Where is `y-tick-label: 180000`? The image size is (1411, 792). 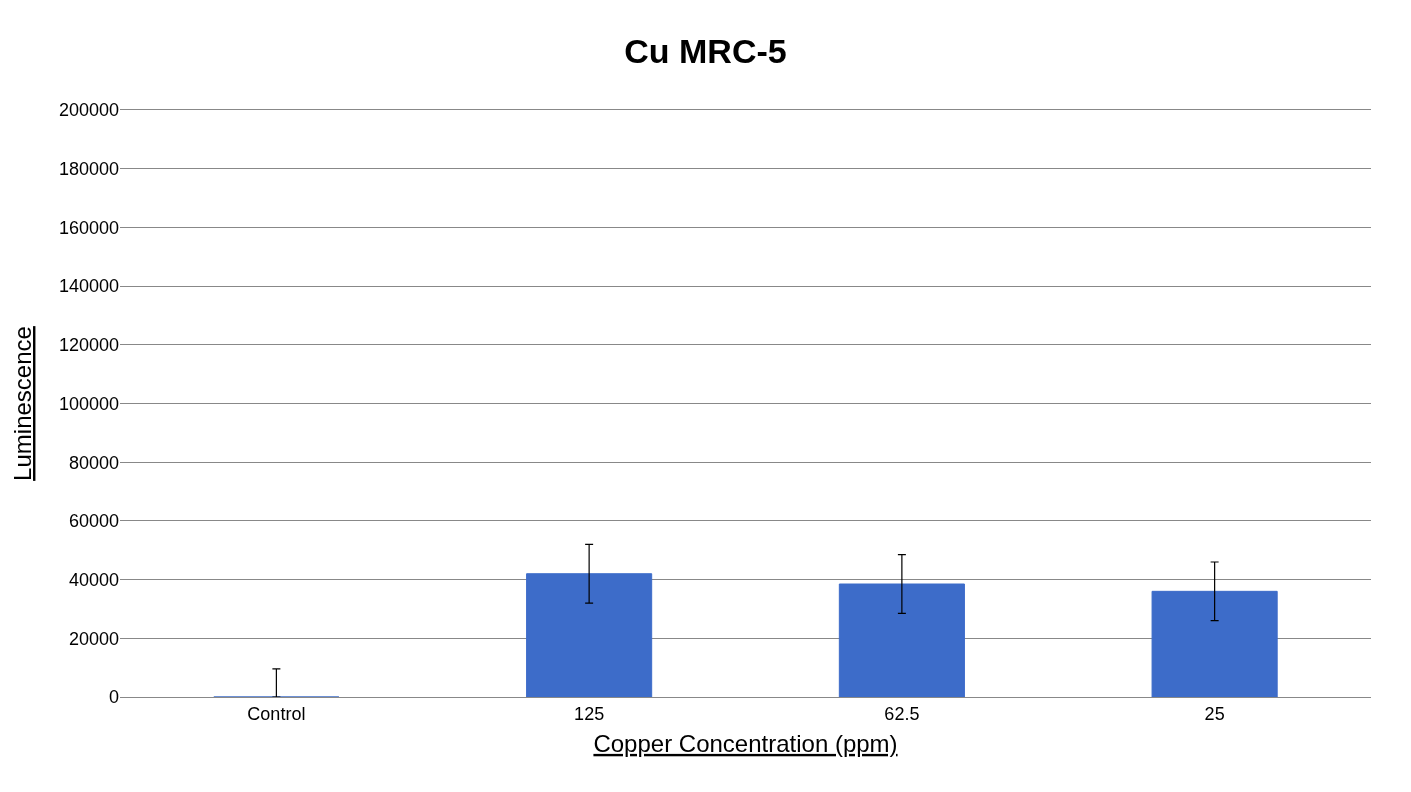
y-tick-label: 180000 is located at coordinates (88, 169).